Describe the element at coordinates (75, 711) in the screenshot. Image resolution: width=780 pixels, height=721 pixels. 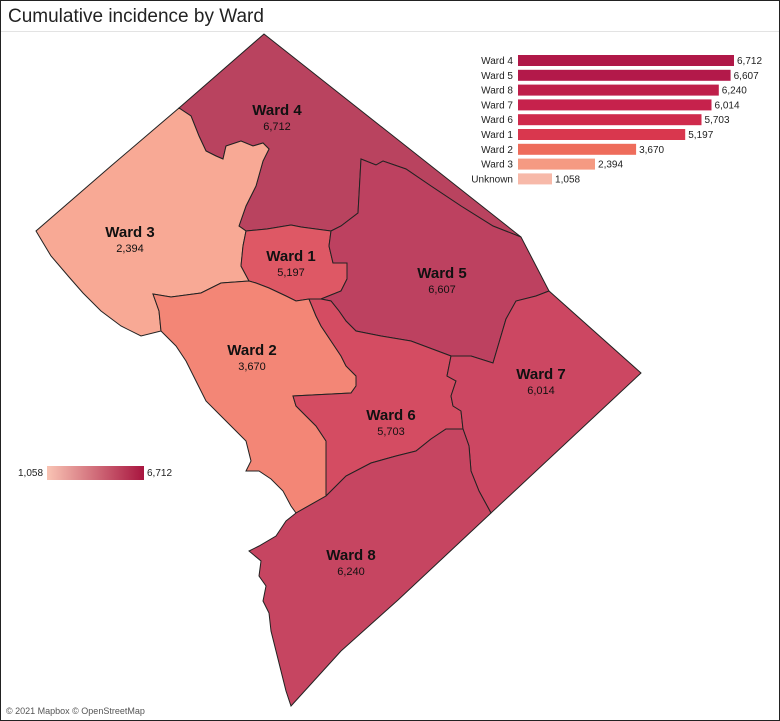
I see `map-attribution: © 2021 Mapbox © OpenStreetMap` at that location.